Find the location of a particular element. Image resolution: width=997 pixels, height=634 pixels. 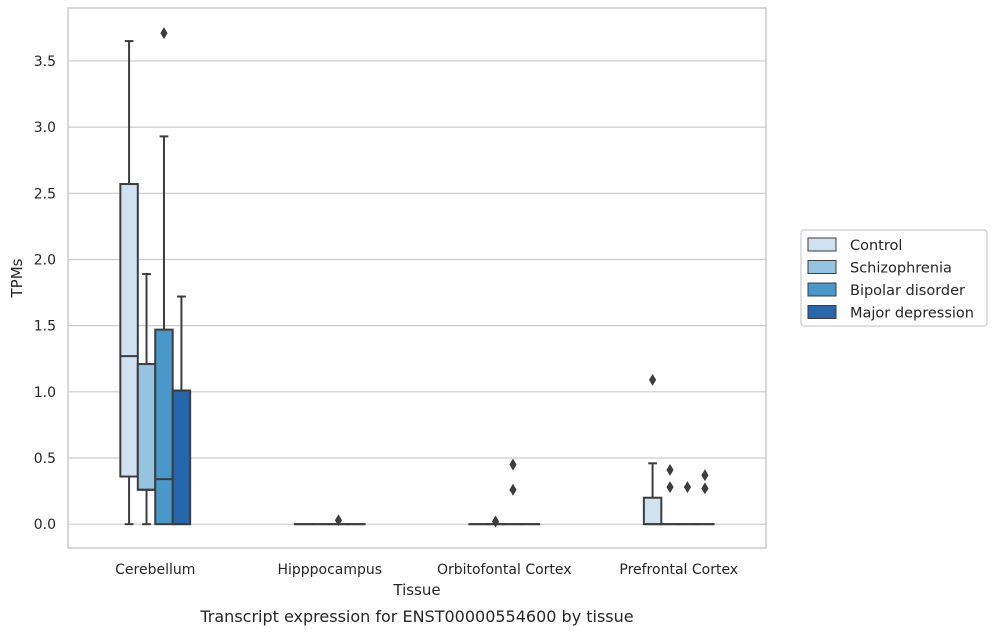

y-tick-label: 1.5 is located at coordinates (45, 327).